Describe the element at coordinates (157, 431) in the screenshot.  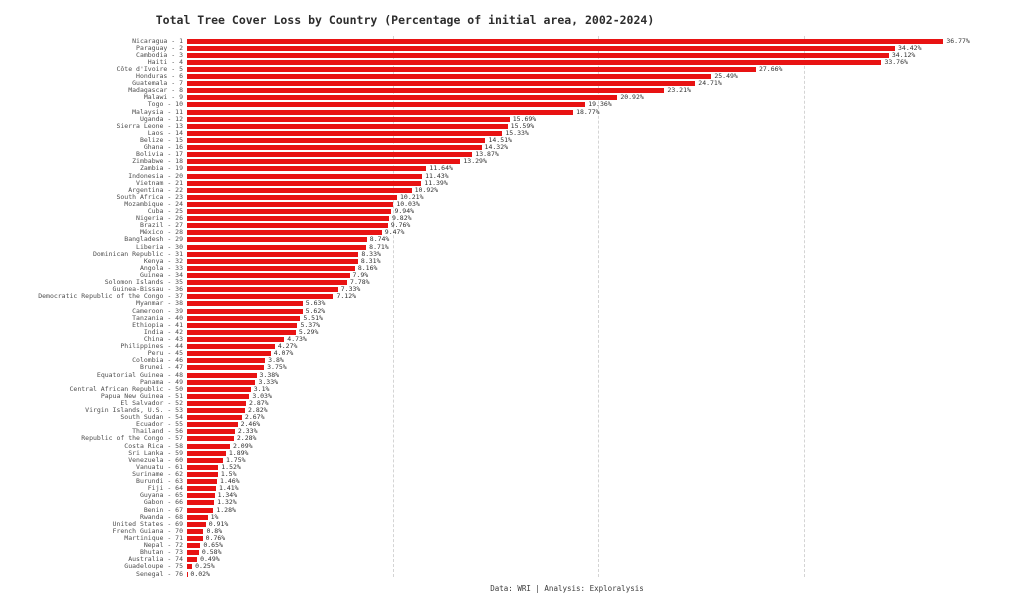
I see `country-tick-label: Thailand - 56` at that location.